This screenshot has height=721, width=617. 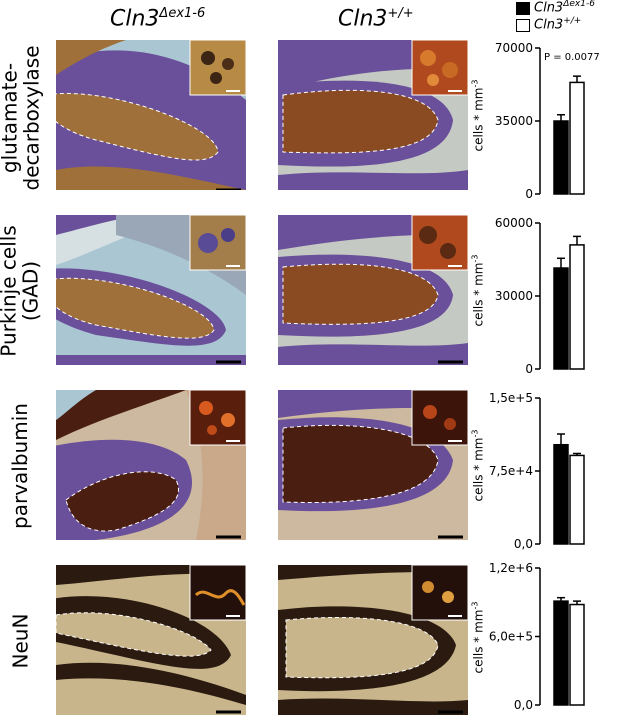 What do you see at coordinates (478, 294) in the screenshot?
I see `y-axis-label-purkinje-text: cells * mm` at bounding box center [478, 294].